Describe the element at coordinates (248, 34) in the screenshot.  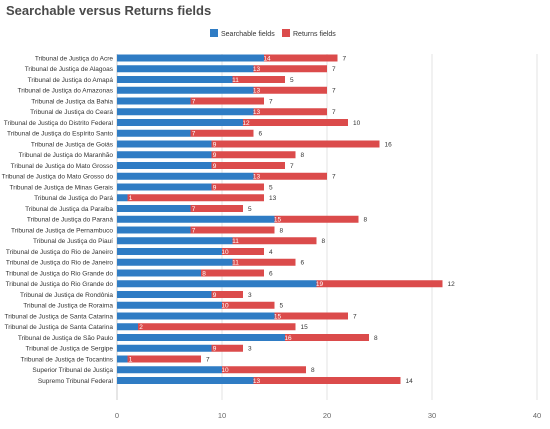
I see `legend-label-searchable-fields: Searchable fields` at that location.